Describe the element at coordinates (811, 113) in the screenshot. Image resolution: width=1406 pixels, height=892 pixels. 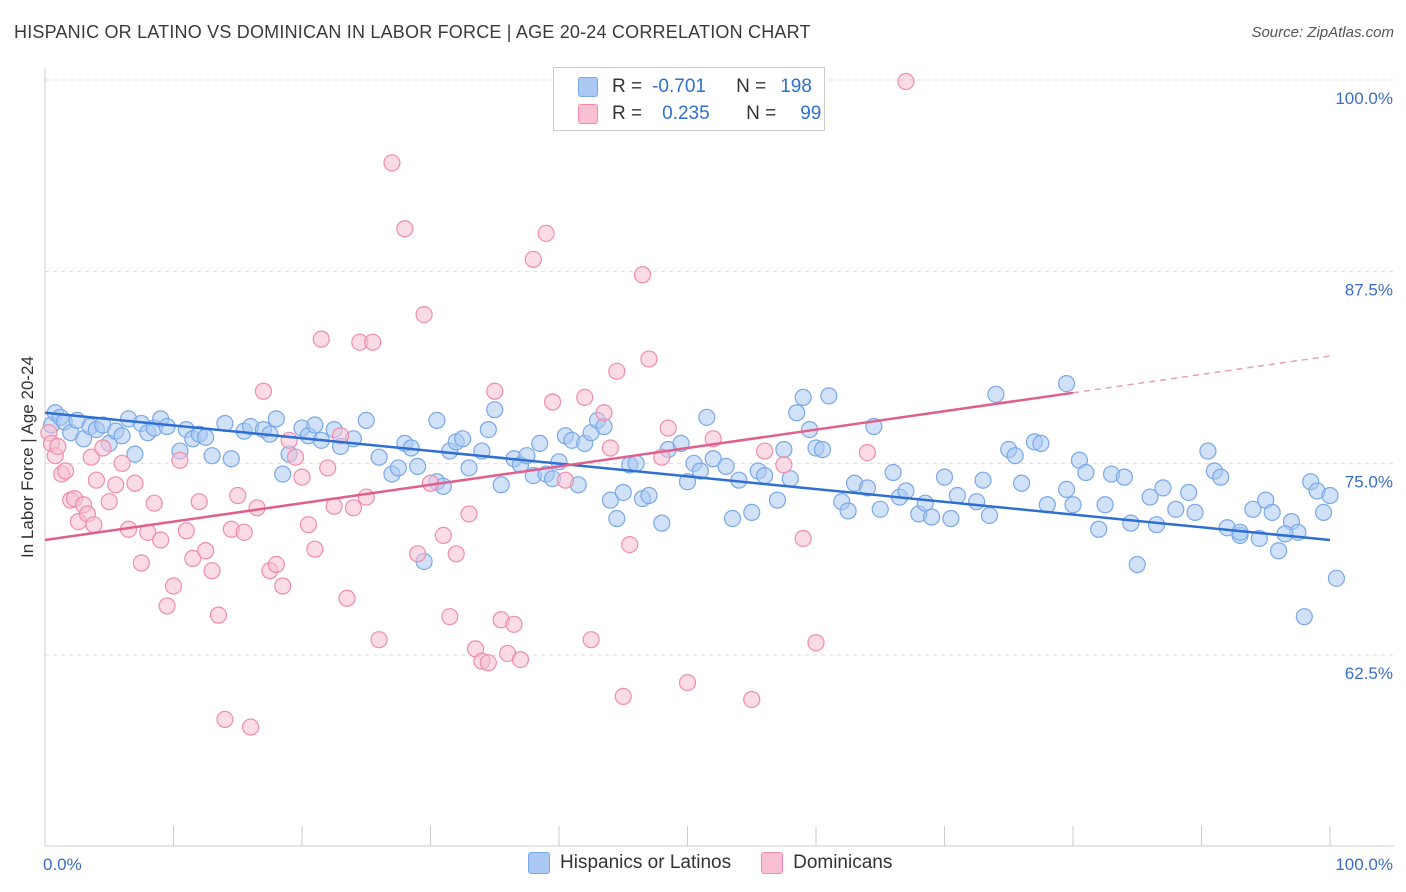
I see `legend-n-value-dominicans: 99` at that location.